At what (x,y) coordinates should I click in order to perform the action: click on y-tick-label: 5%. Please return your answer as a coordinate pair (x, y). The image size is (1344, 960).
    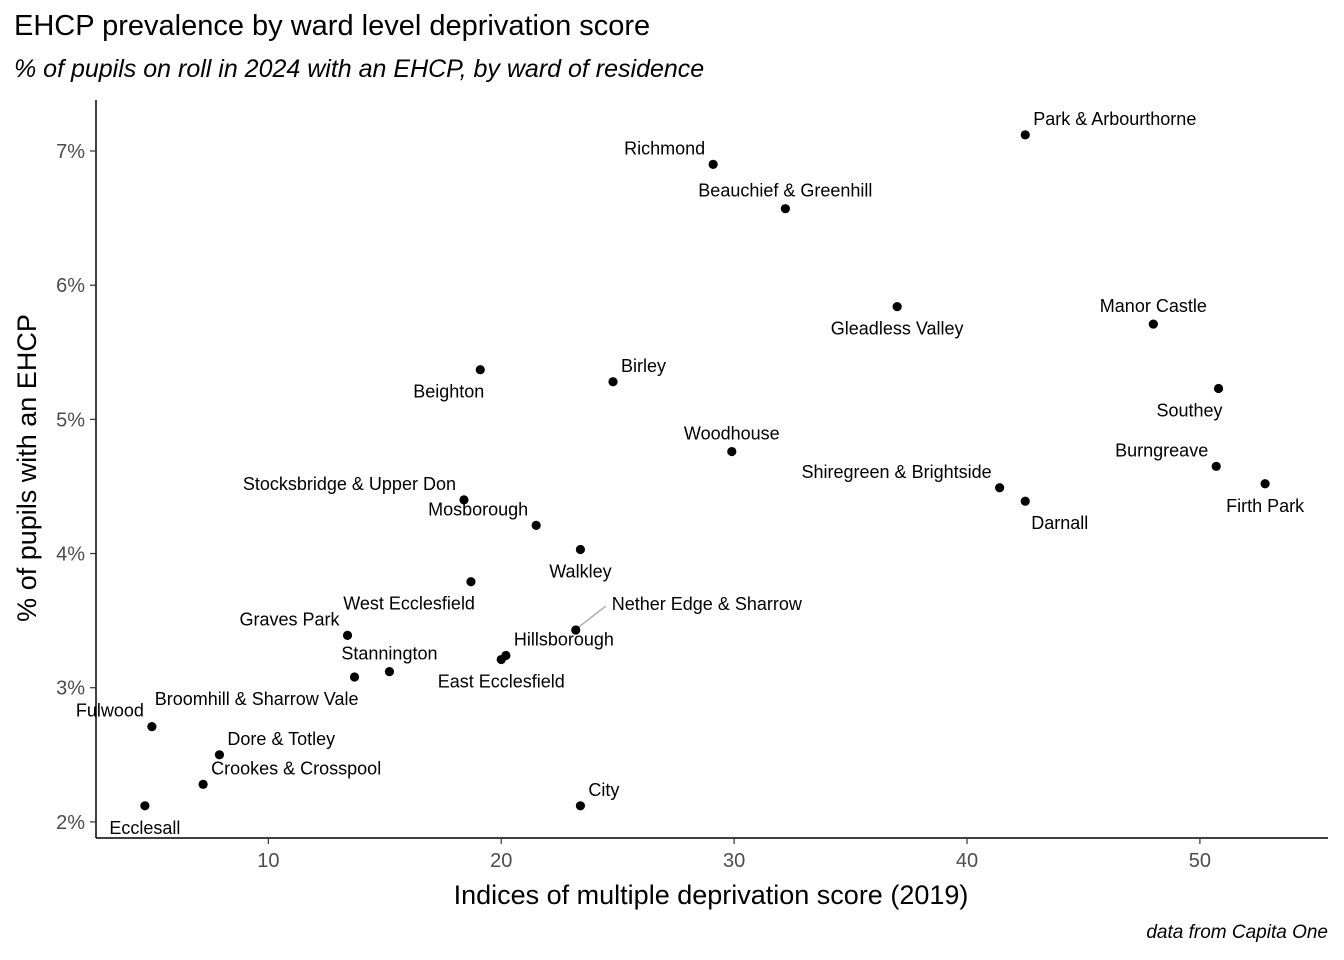
    Looking at the image, I should click on (70, 420).